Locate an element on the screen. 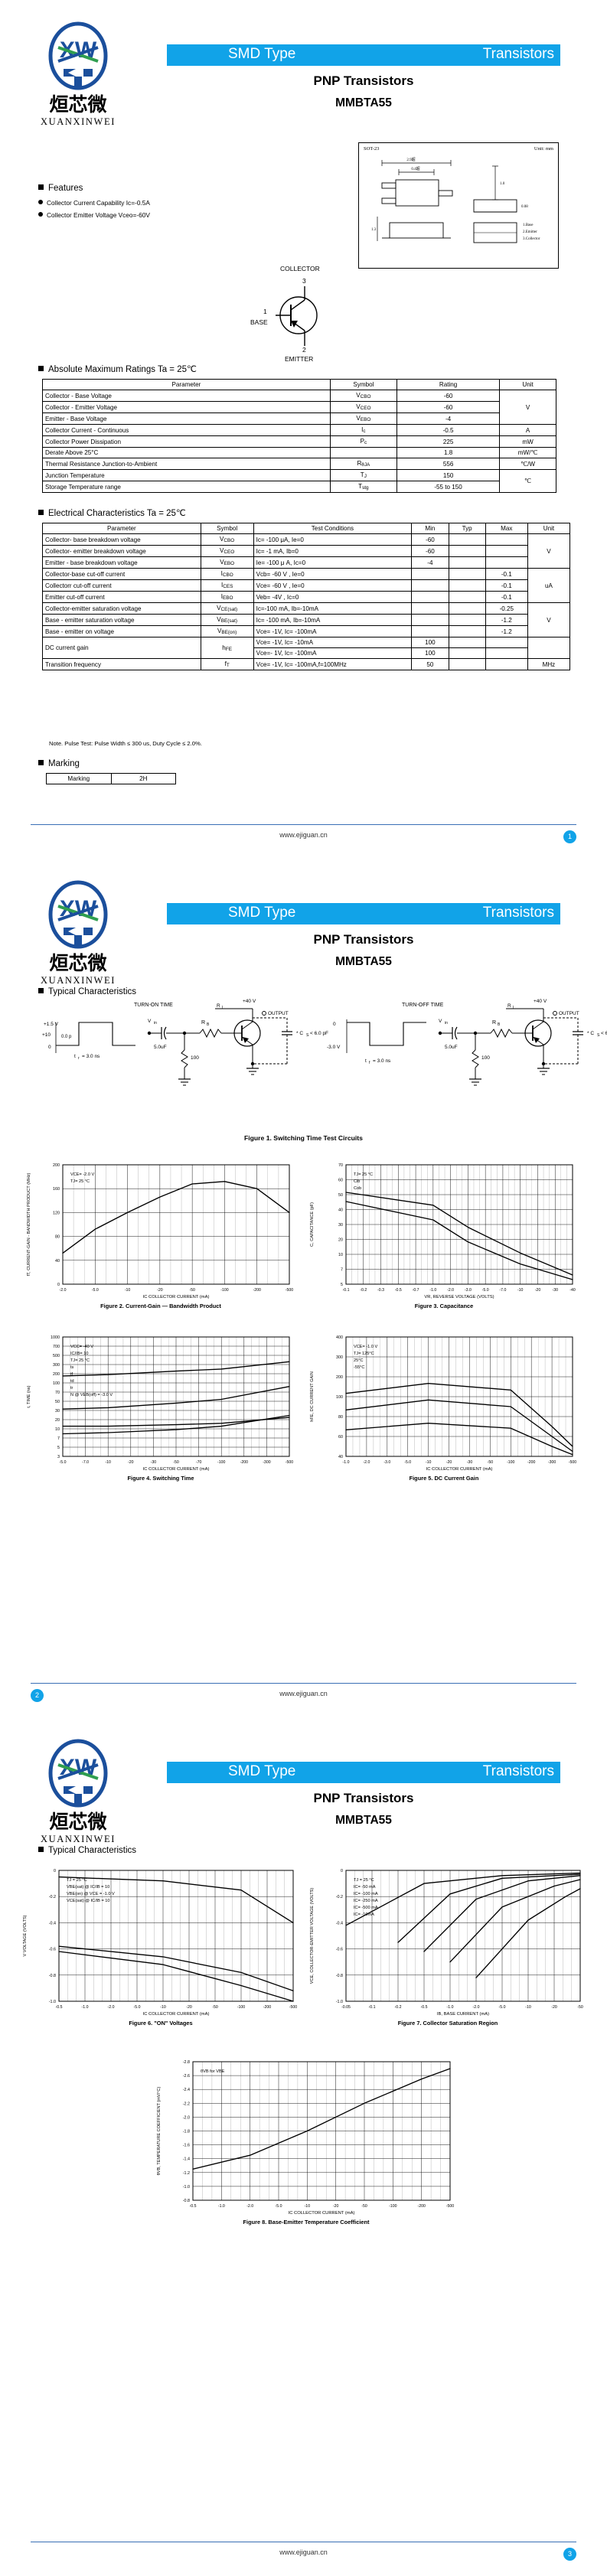 The height and width of the screenshot is (2576, 607). marking-label: Marking is located at coordinates (79, 778).